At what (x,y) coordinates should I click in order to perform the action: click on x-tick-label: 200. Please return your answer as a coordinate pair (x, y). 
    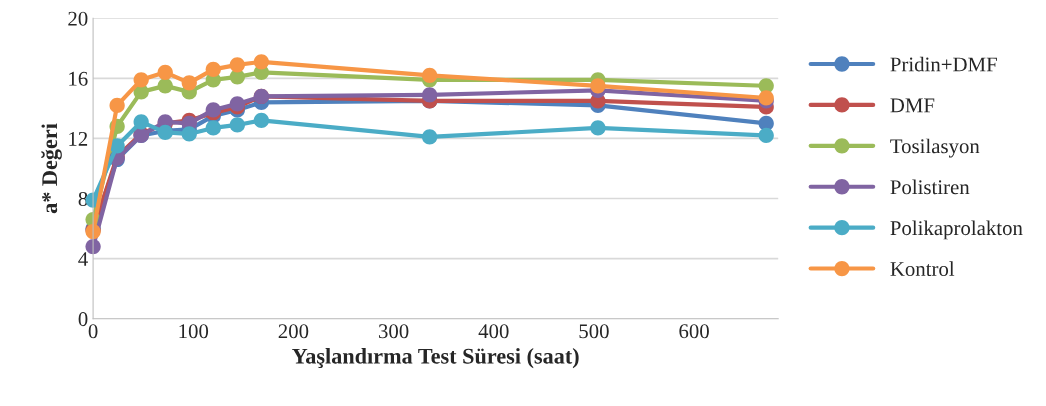
    Looking at the image, I should click on (293, 331).